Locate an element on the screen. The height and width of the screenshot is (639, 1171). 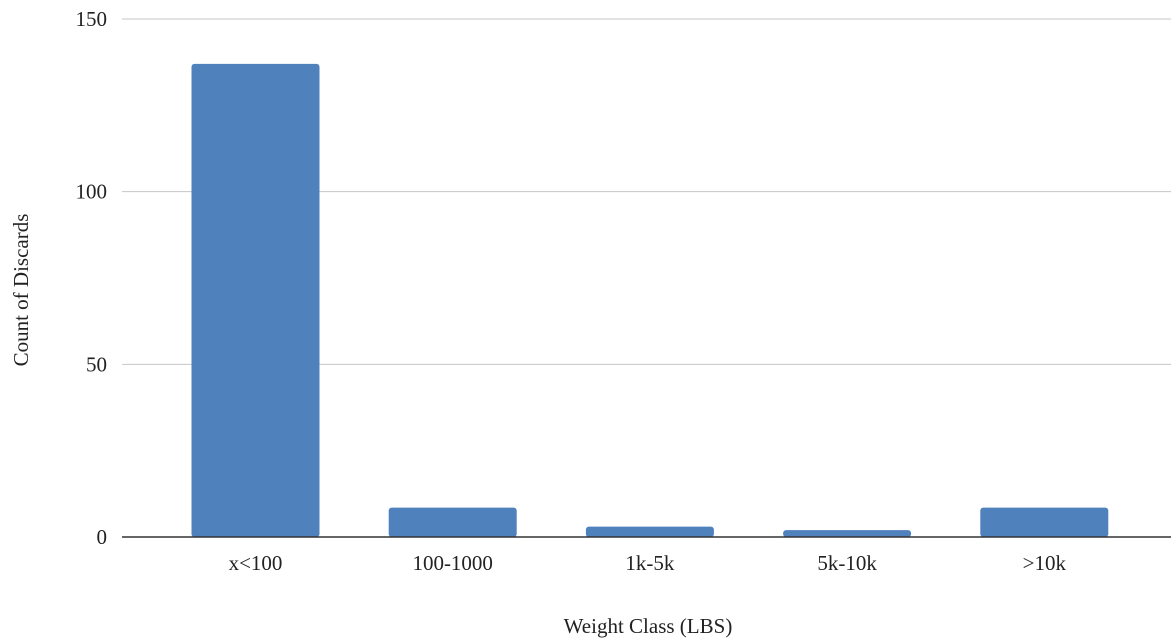
y-tick-label: 50 is located at coordinates (96, 364).